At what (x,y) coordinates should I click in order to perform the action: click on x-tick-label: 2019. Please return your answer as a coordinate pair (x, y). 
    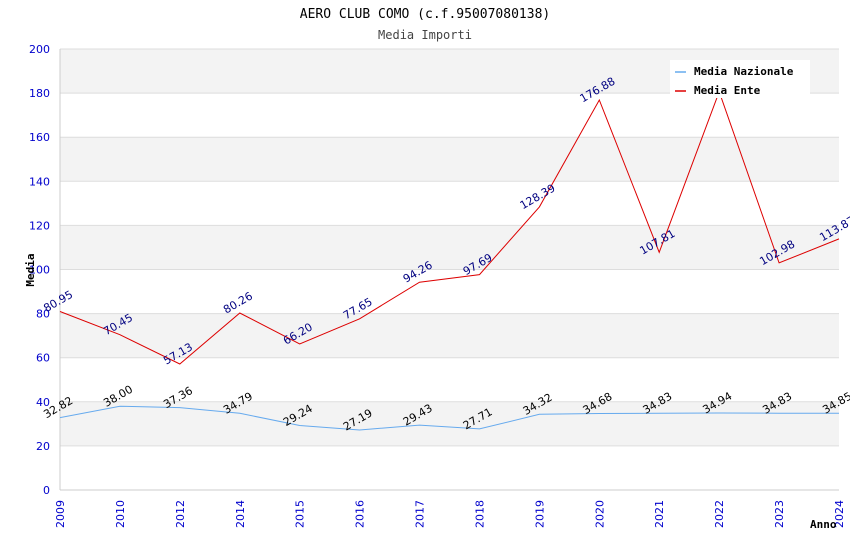
    Looking at the image, I should click on (539, 514).